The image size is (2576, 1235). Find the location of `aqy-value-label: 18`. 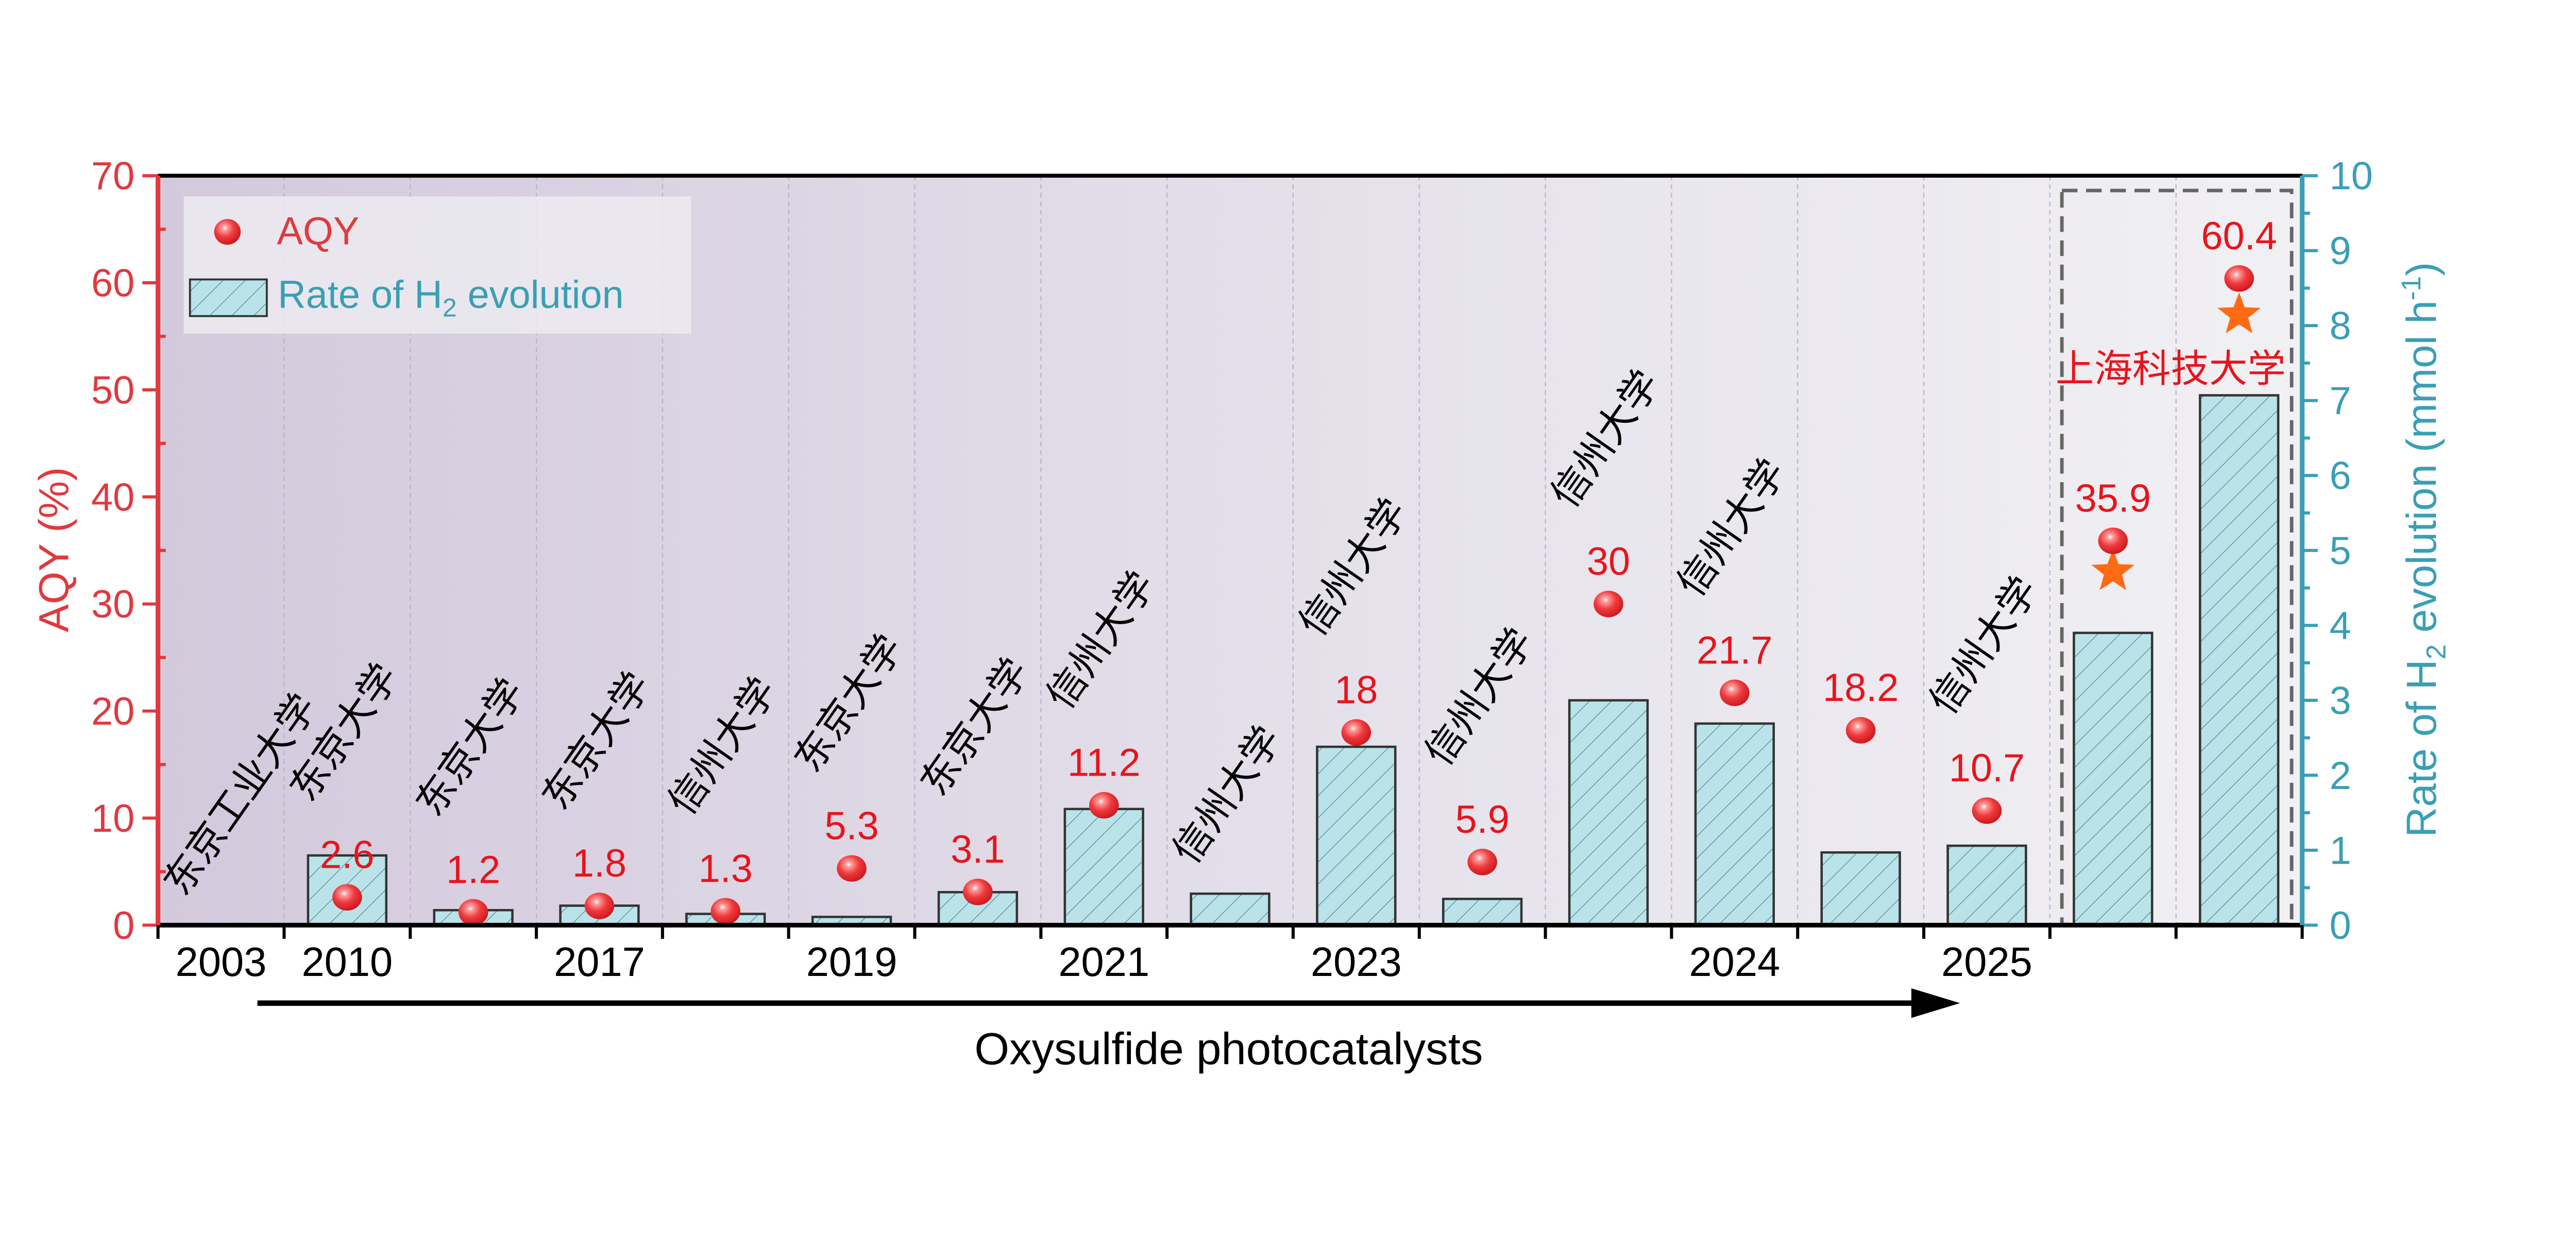

aqy-value-label: 18 is located at coordinates (1356, 690).